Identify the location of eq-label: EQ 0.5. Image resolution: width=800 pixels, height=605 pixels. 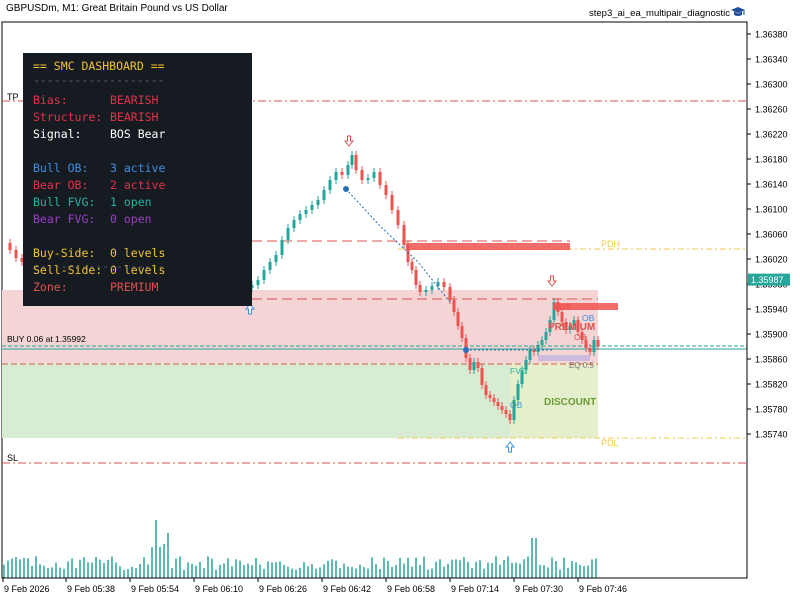
(581, 365).